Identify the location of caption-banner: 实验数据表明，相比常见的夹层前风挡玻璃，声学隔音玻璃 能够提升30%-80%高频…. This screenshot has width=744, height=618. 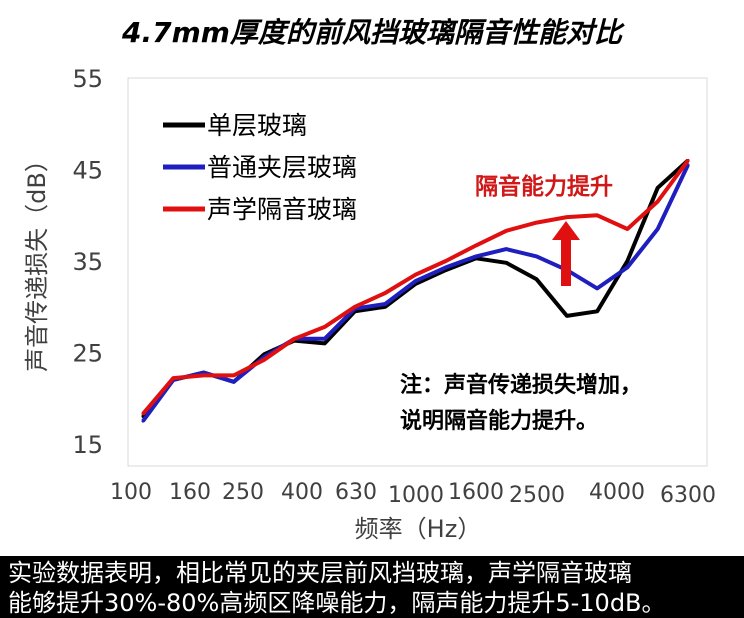
(372, 587).